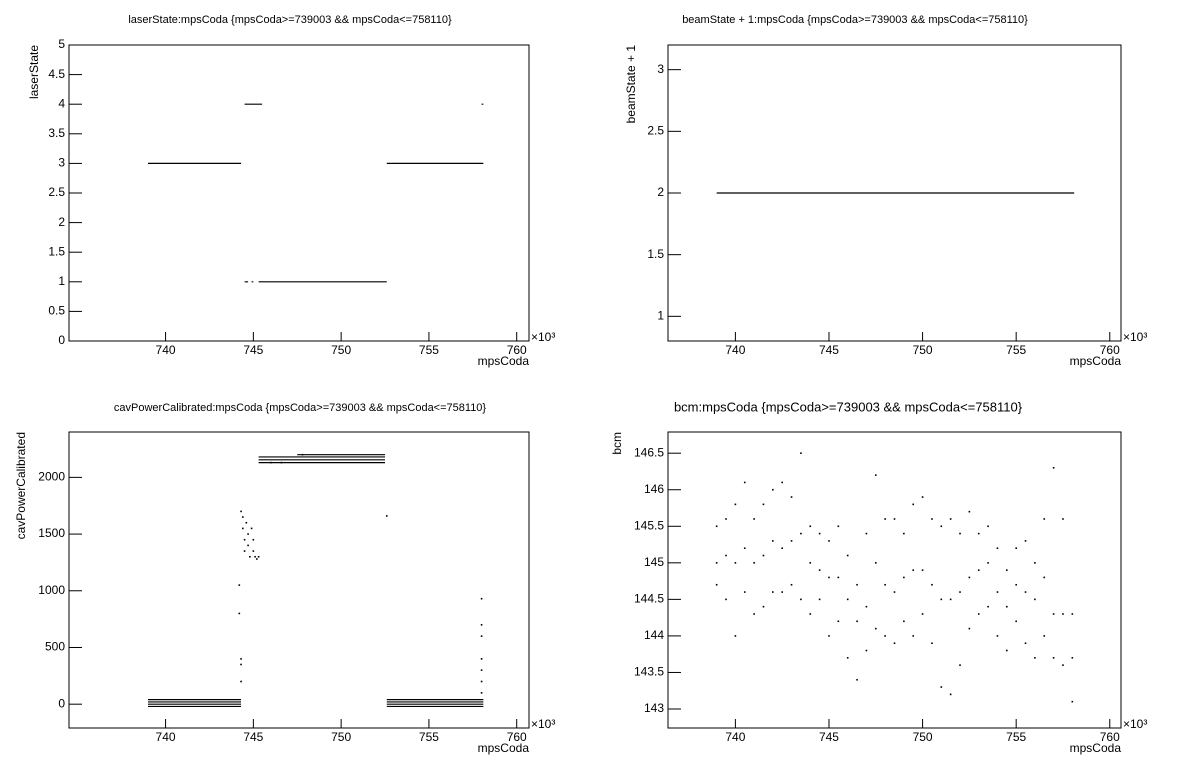 This screenshot has width=1196, height=772. Describe the element at coordinates (51, 590) in the screenshot. I see `y-tick-label: 1000` at that location.